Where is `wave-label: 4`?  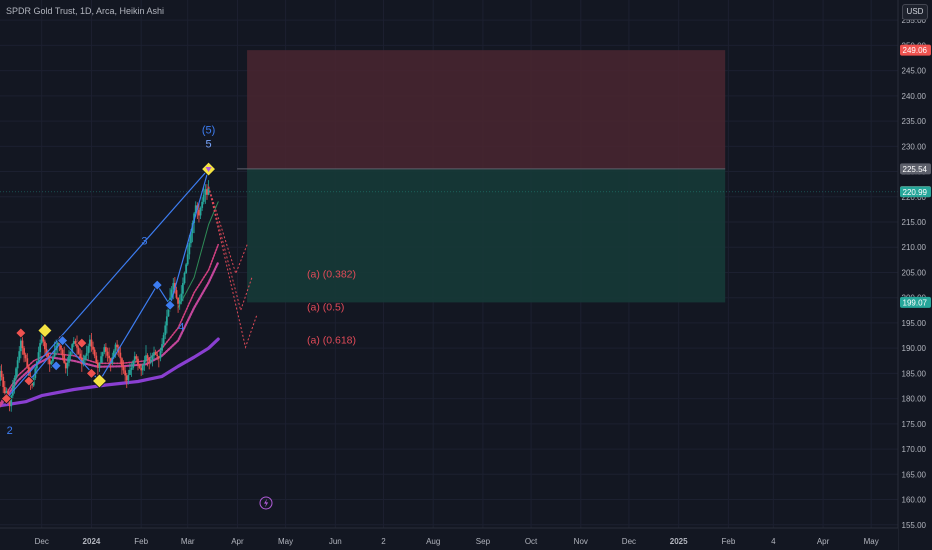
wave-label: 4 is located at coordinates (181, 328).